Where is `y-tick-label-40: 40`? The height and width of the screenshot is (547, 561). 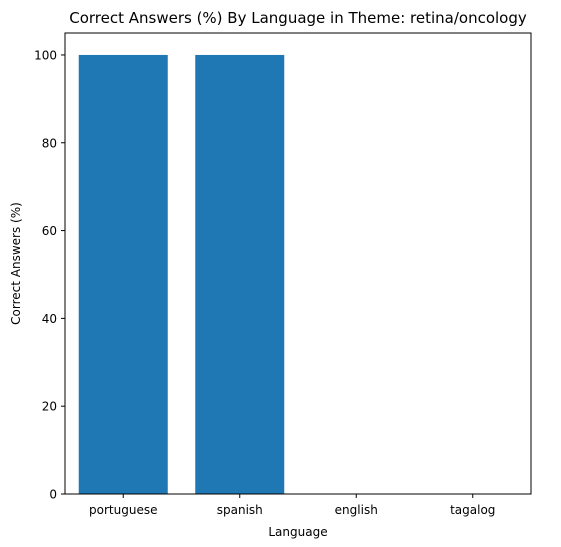
y-tick-label-40: 40 is located at coordinates (49, 319).